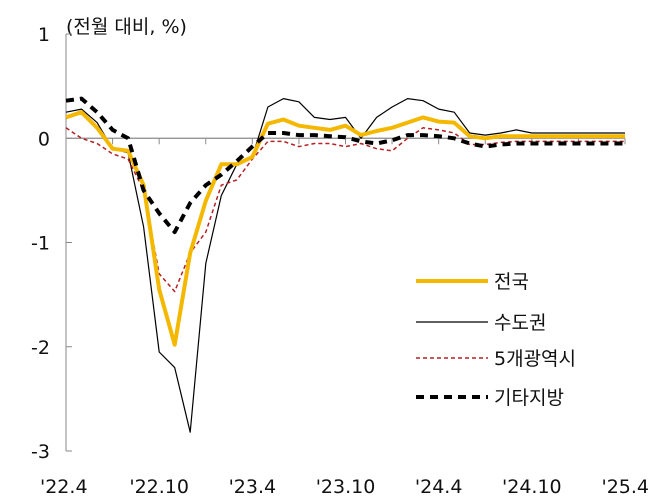  Describe the element at coordinates (439, 487) in the screenshot. I see `x-tick-label: '24.4` at that location.